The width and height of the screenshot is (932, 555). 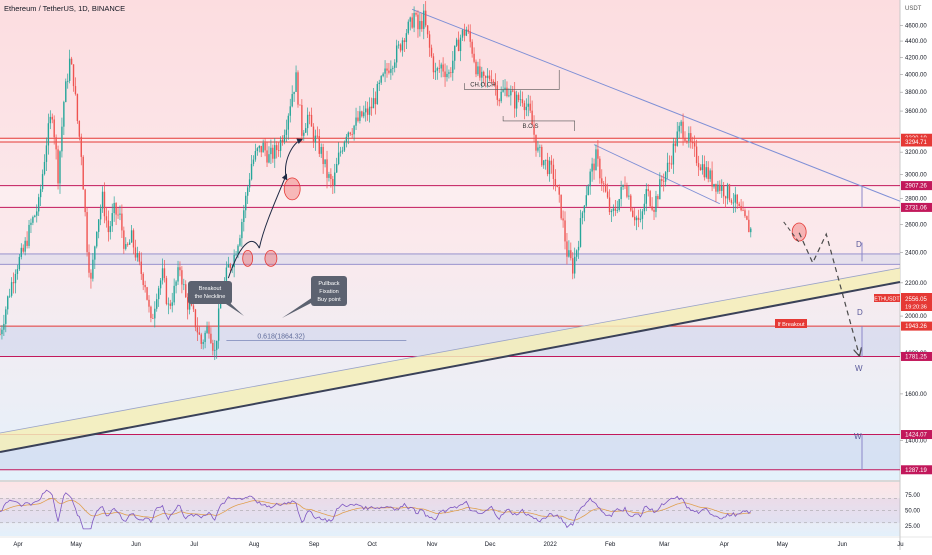 What do you see at coordinates (903, 302) in the screenshot?
I see `current-price-badge: ETHUSDT 2556.05 19:20:36` at bounding box center [903, 302].